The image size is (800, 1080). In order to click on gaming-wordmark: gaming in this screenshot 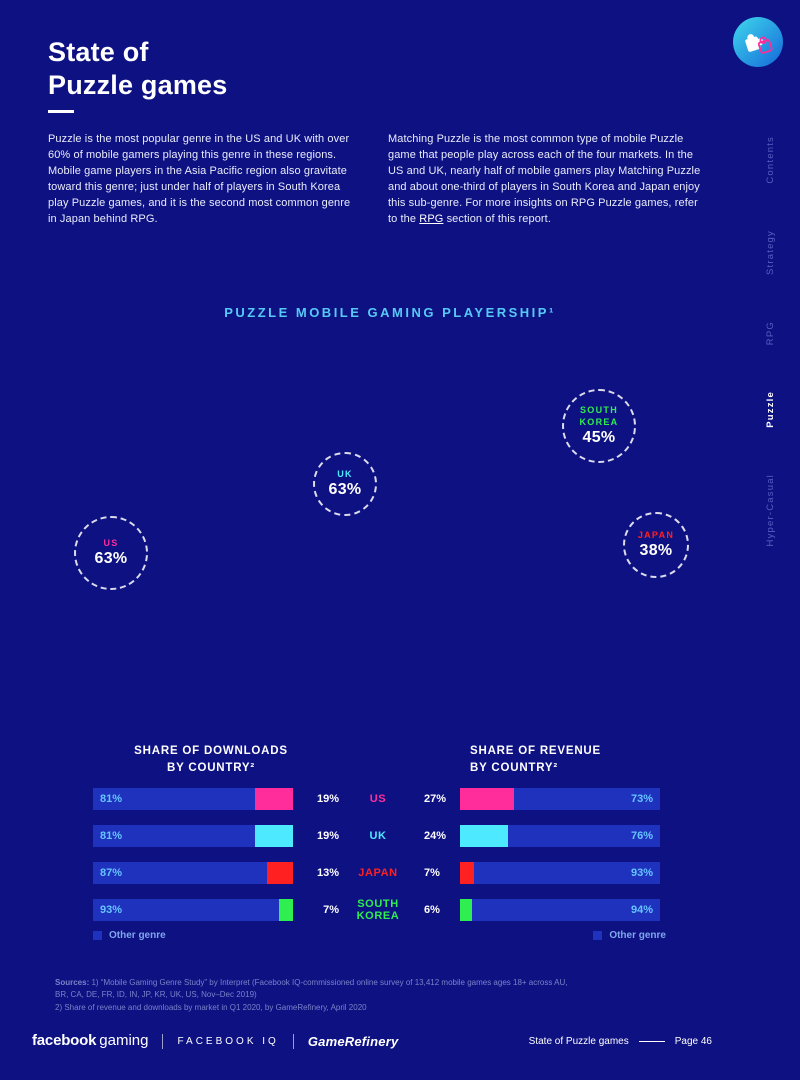, I will do `click(124, 1040)`.